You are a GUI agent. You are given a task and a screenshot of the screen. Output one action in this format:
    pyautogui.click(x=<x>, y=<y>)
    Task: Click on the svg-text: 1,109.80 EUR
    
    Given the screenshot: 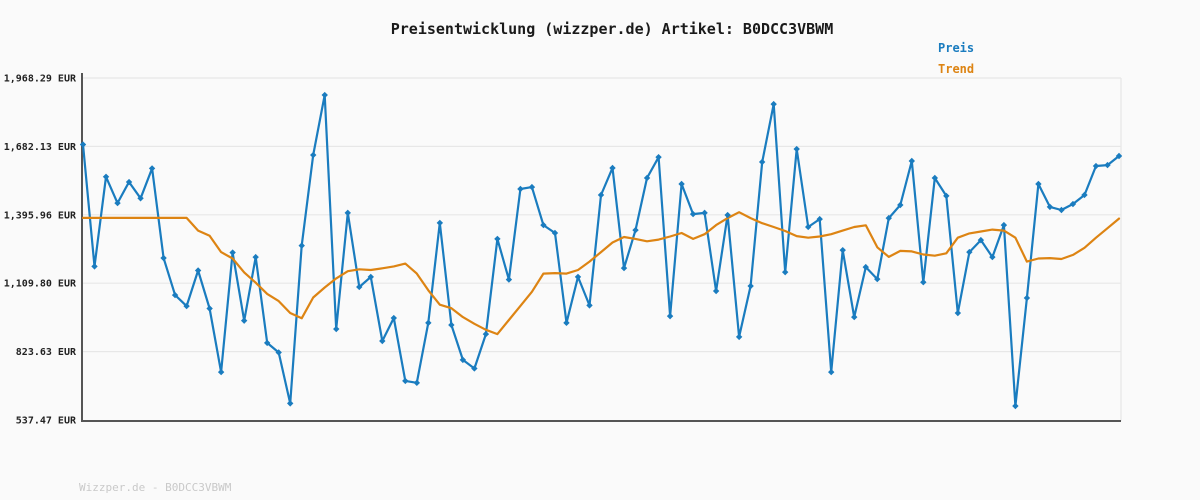 What is the action you would take?
    pyautogui.click(x=40, y=284)
    